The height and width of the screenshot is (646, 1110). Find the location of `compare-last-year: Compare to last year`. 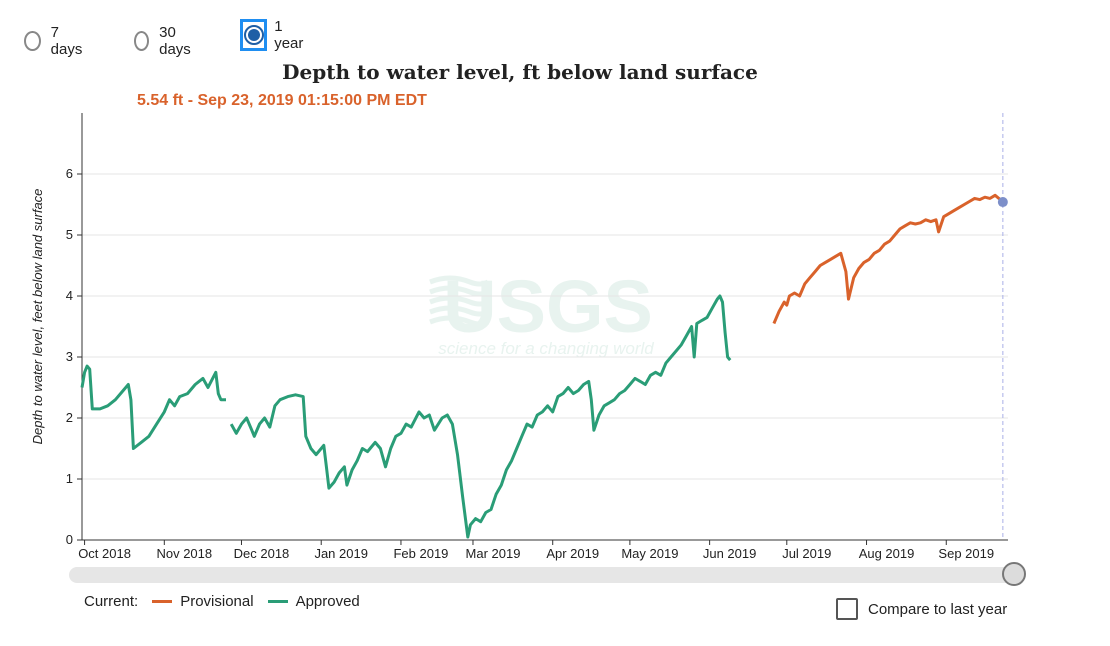

compare-last-year: Compare to last year is located at coordinates (921, 609).